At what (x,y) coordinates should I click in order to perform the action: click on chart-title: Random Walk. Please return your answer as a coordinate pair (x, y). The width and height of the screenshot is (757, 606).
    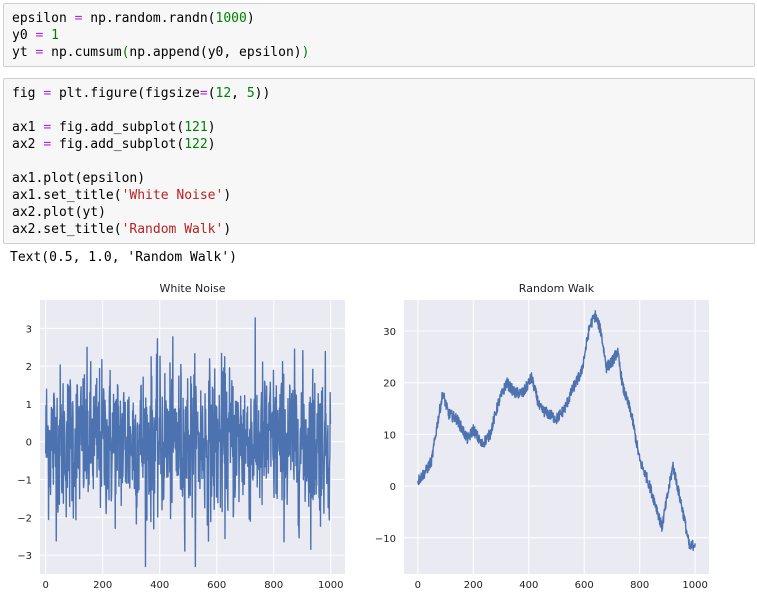
    Looking at the image, I should click on (557, 288).